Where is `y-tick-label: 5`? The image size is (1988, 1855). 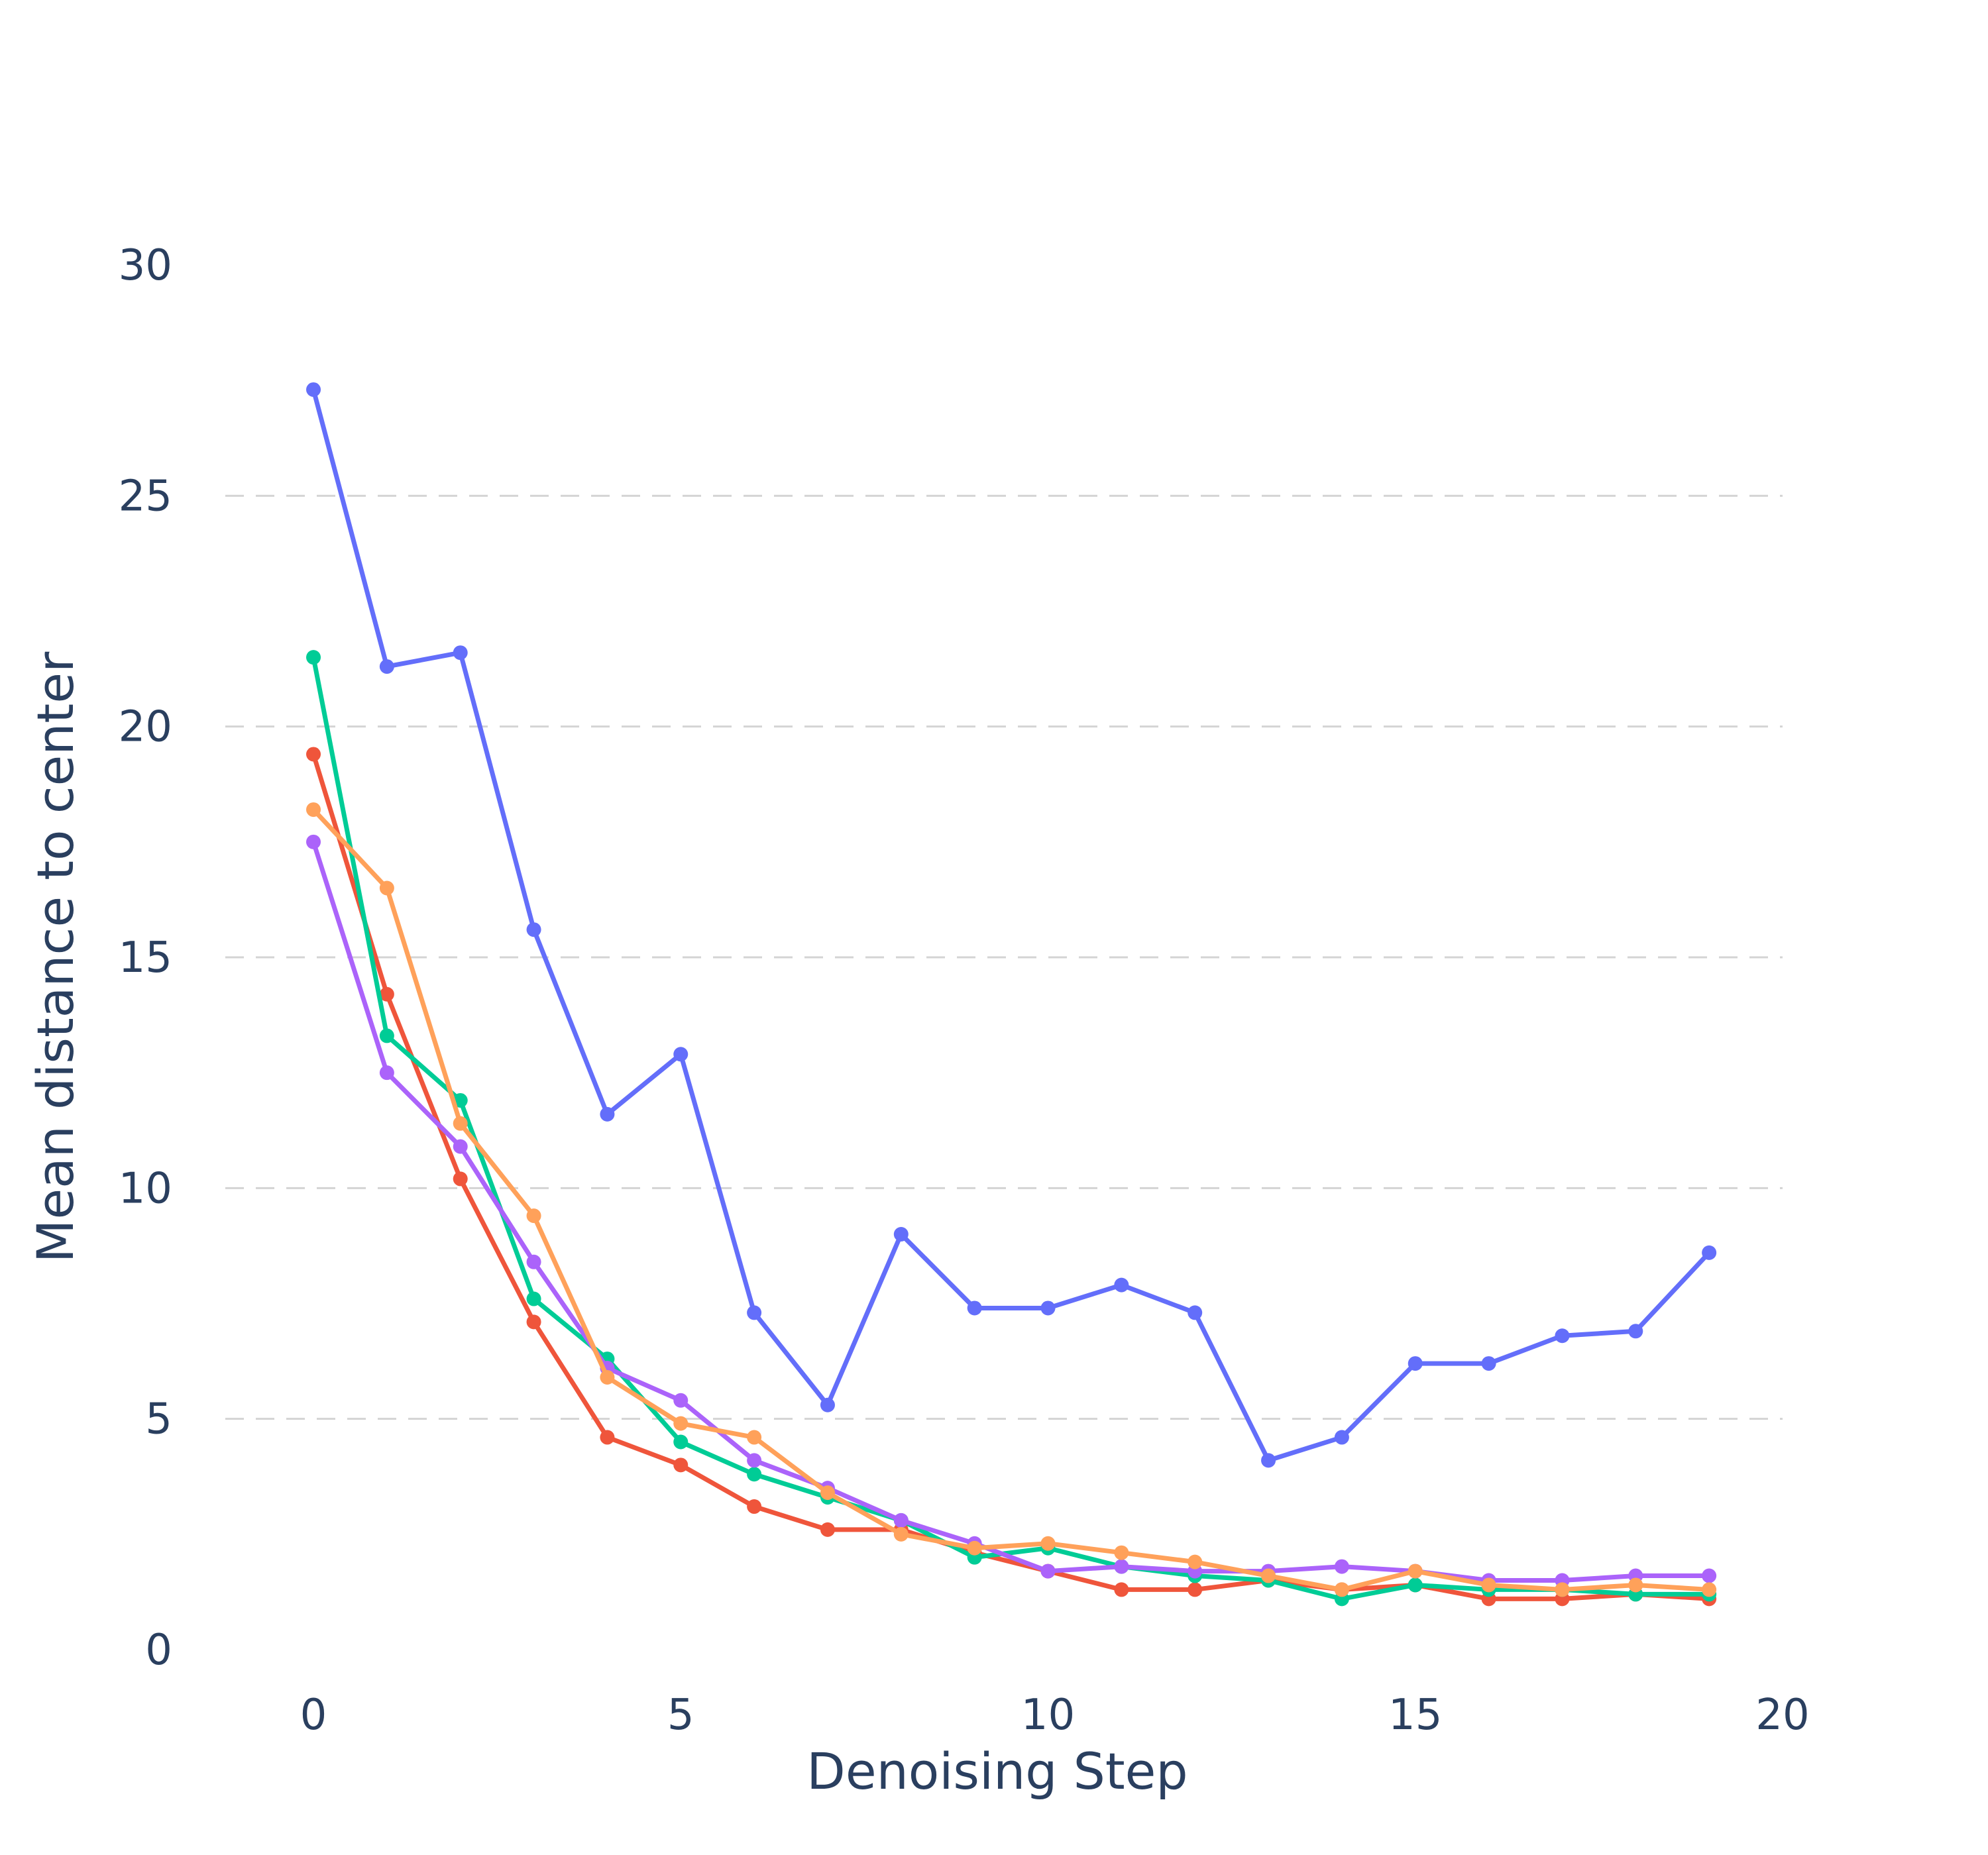
y-tick-label: 5 is located at coordinates (158, 1419).